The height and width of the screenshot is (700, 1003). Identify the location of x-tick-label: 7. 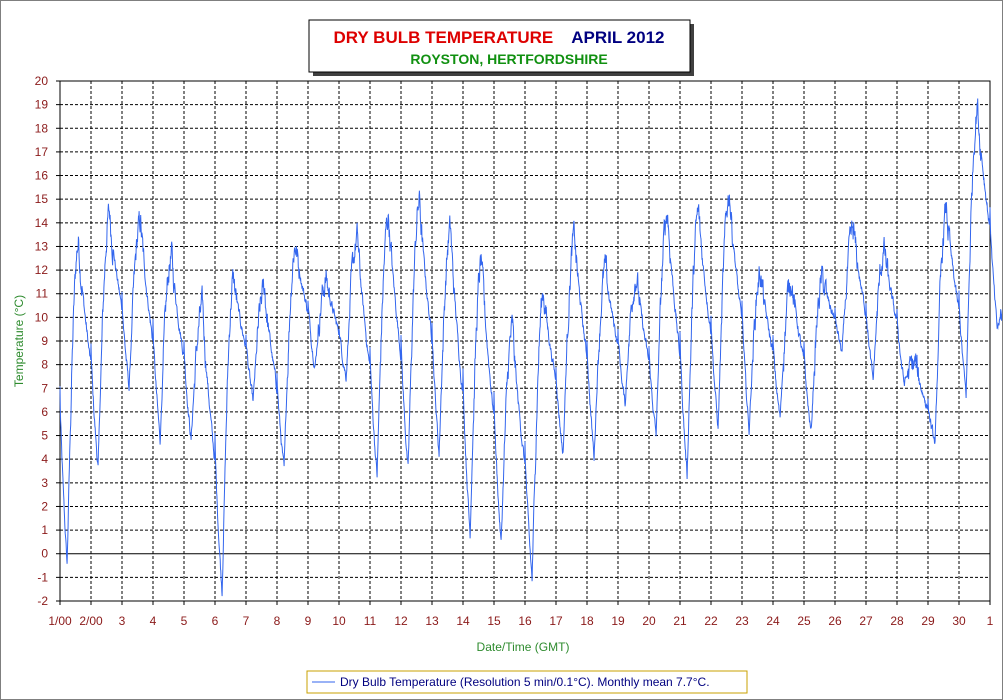
(246, 621).